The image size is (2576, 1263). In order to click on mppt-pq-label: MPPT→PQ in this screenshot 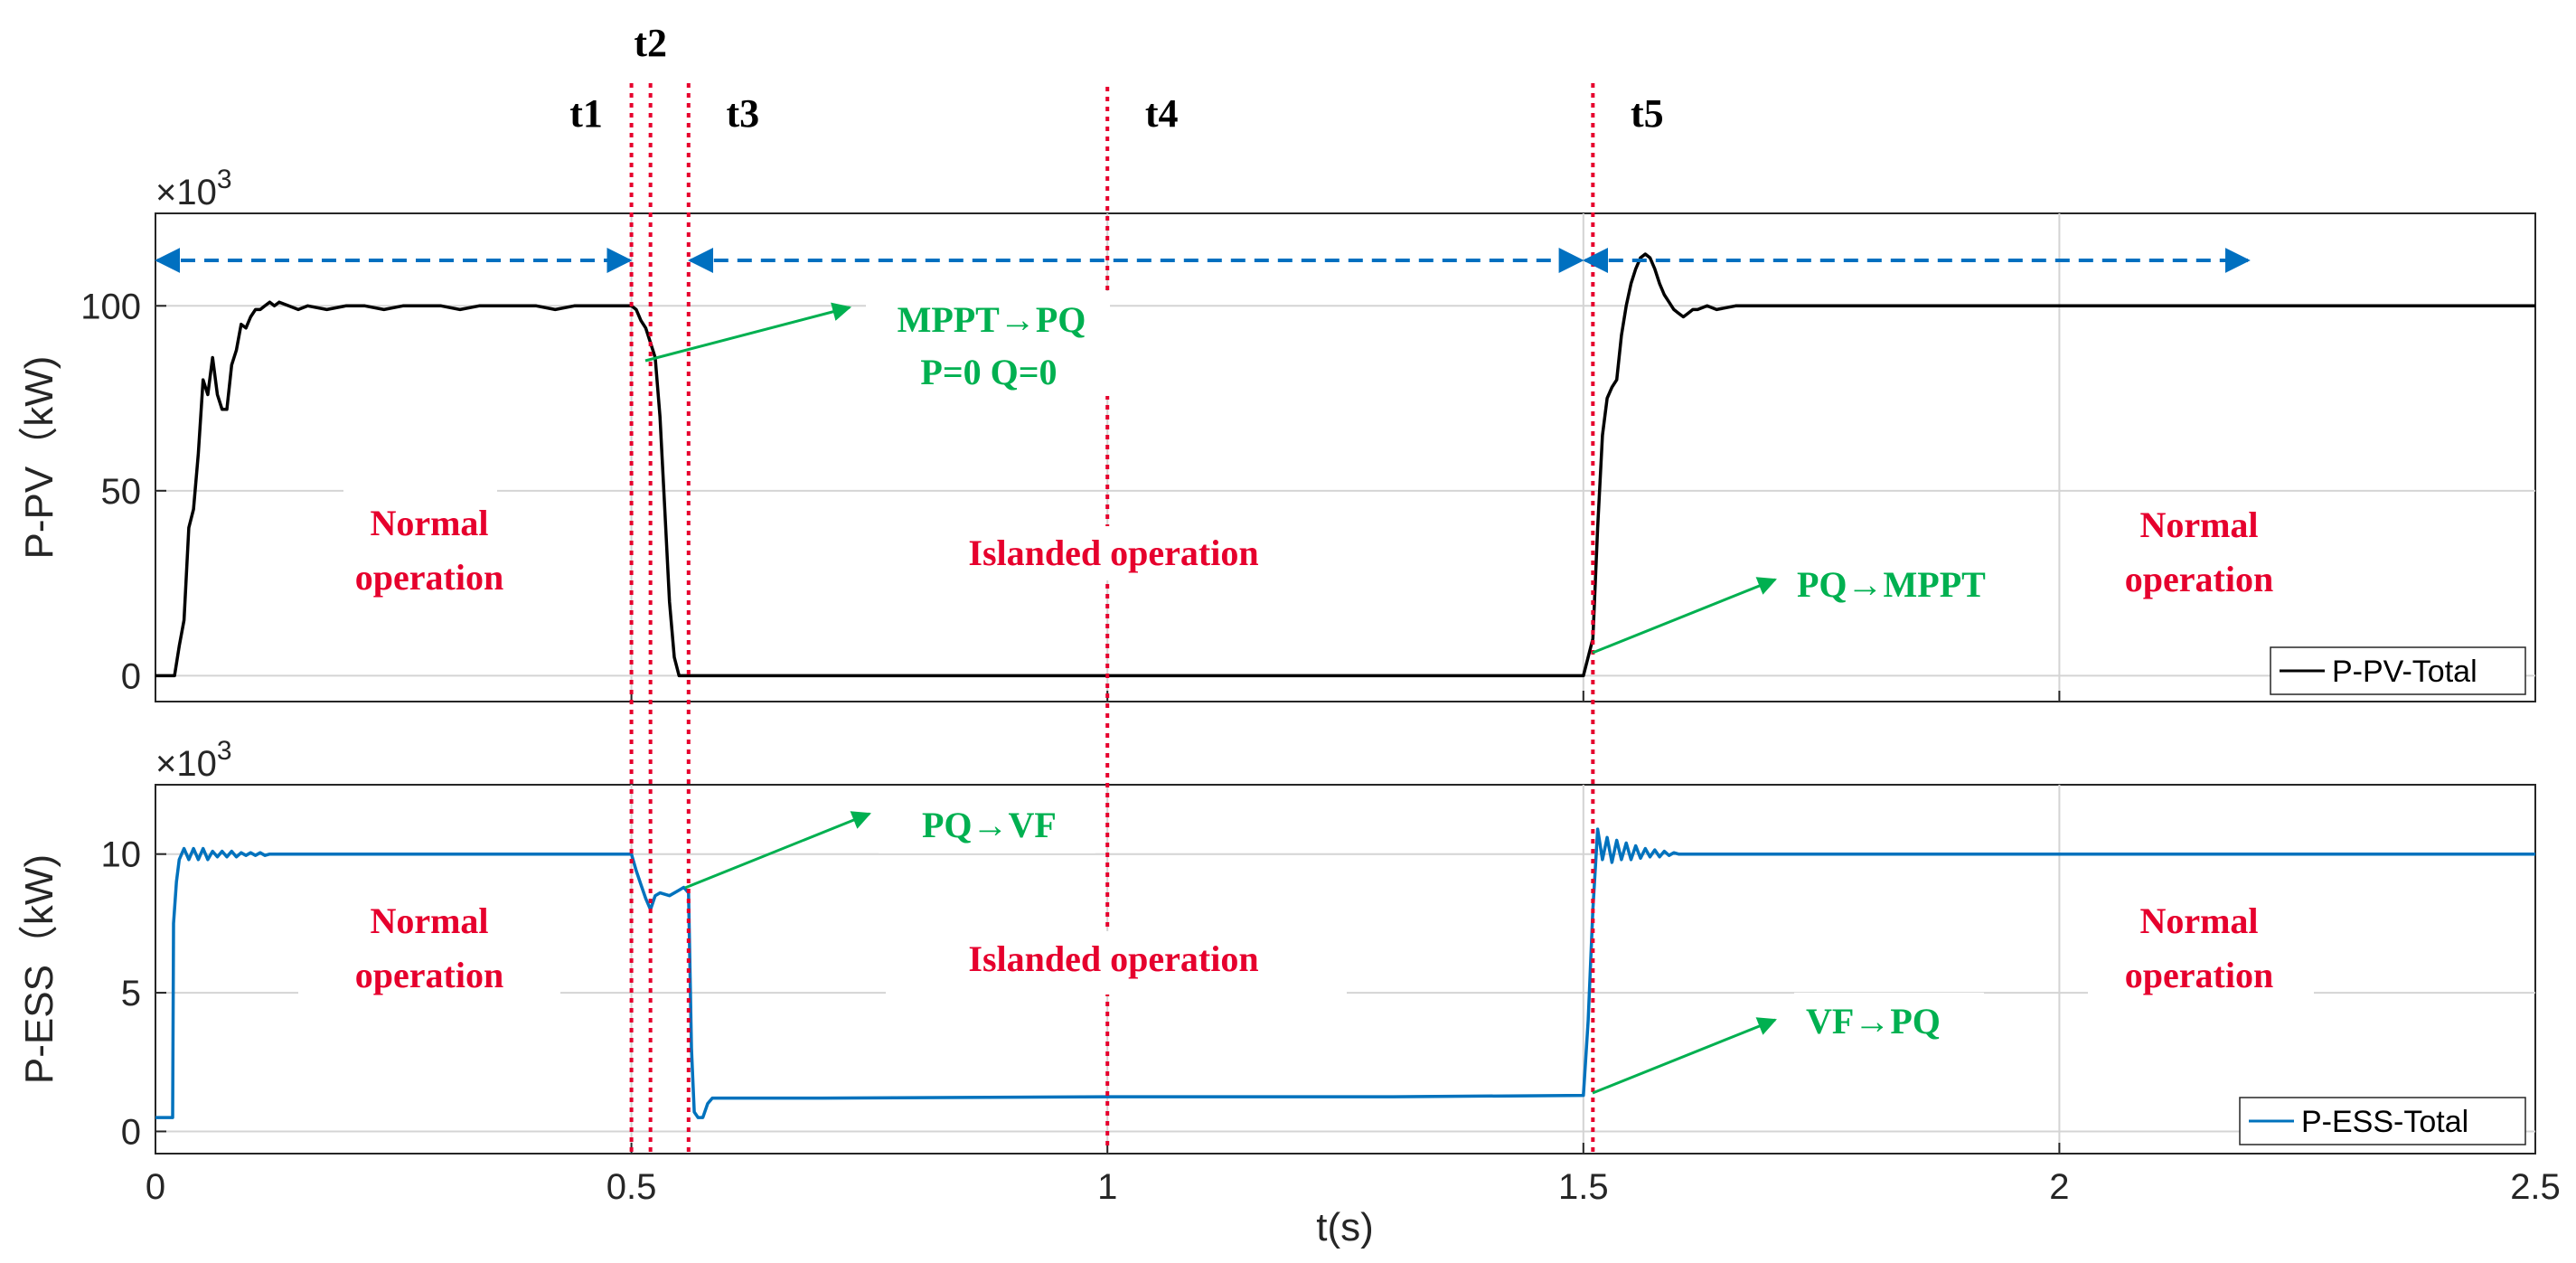, I will do `click(992, 319)`.